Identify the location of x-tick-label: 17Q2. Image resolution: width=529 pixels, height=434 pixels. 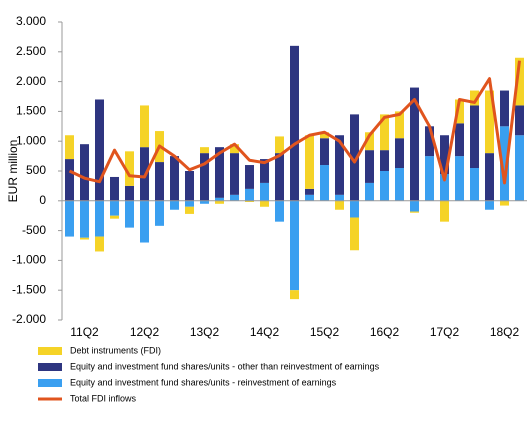
(445, 332).